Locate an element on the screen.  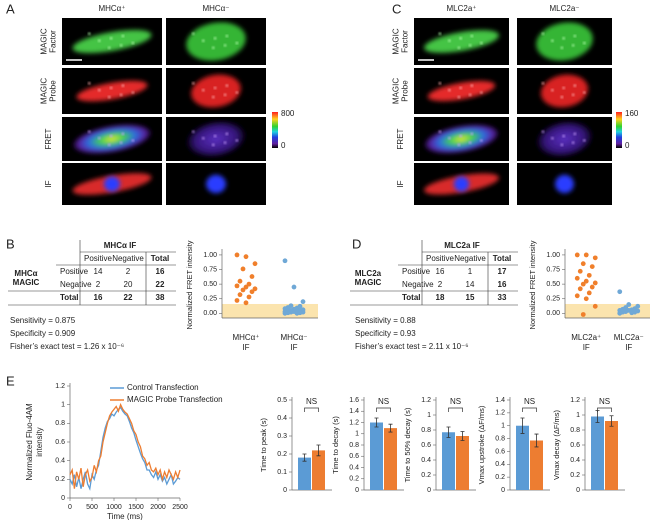
x-tick-label: 1500 is located at coordinates (136, 507).